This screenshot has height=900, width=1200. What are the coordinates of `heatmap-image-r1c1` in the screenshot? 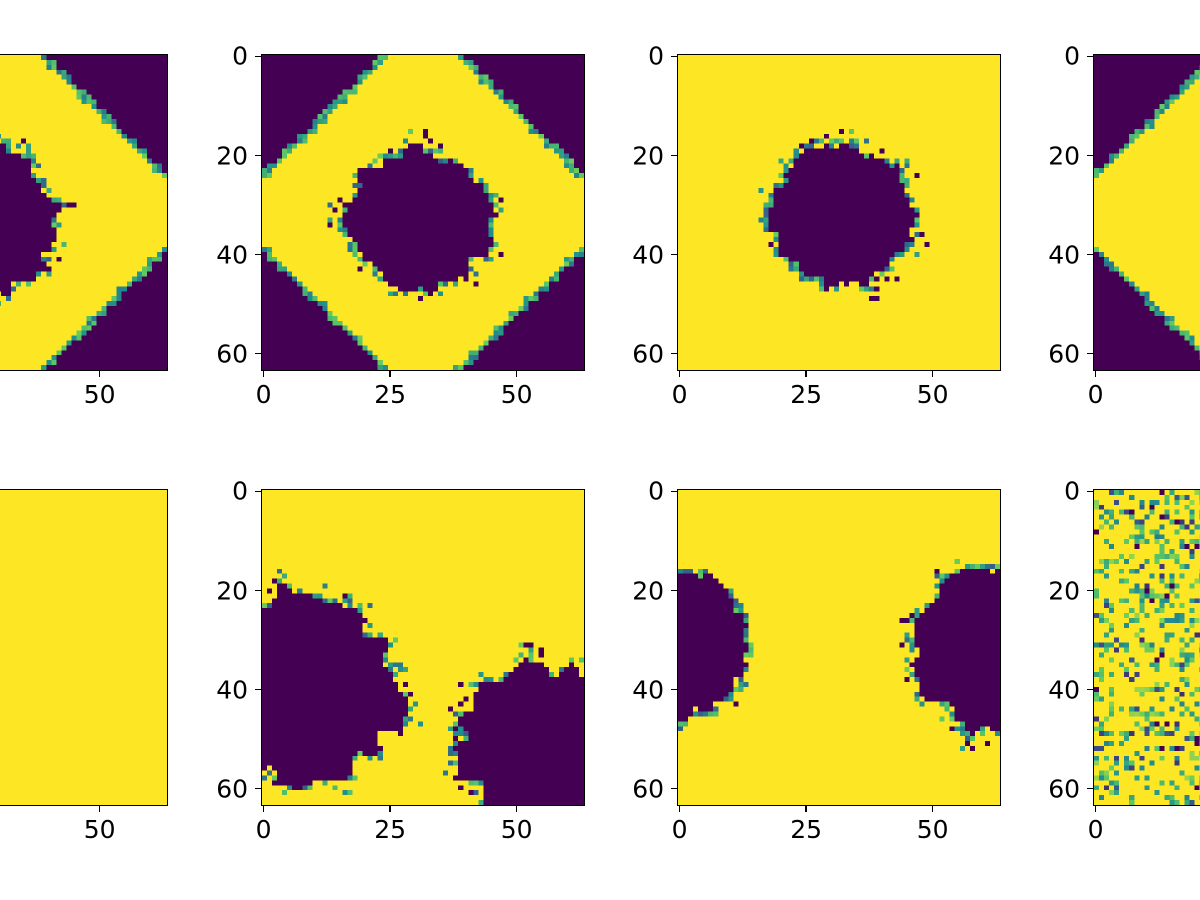 It's located at (423, 647).